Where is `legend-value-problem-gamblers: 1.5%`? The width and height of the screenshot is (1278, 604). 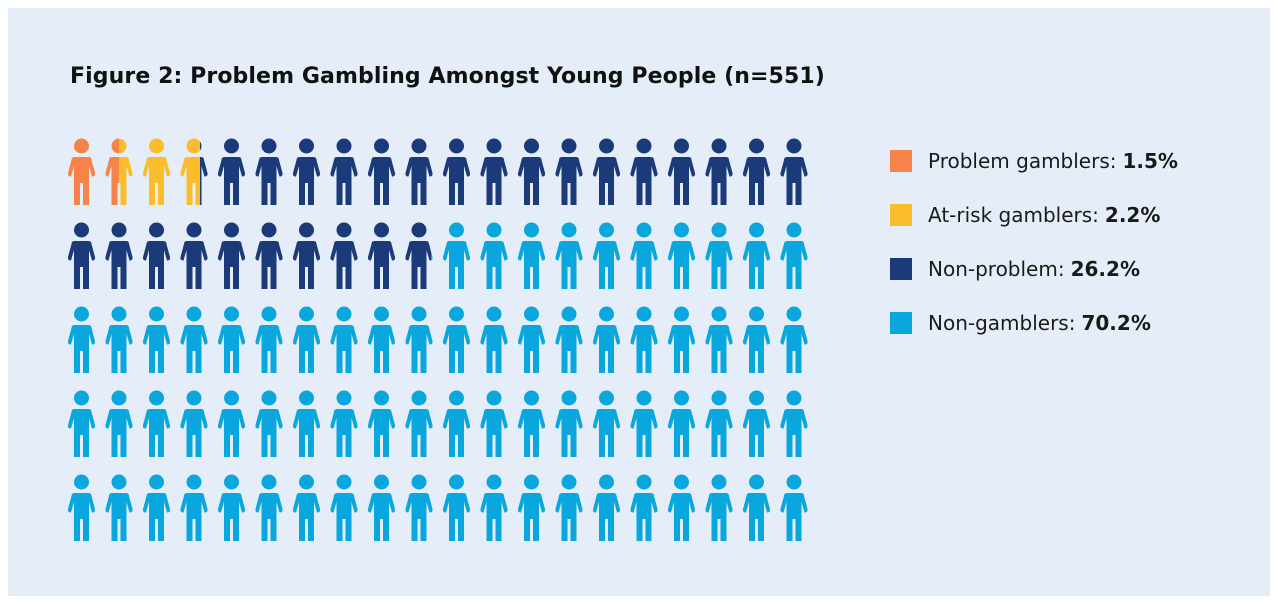
legend-value-problem-gamblers: 1.5% is located at coordinates (1150, 161).